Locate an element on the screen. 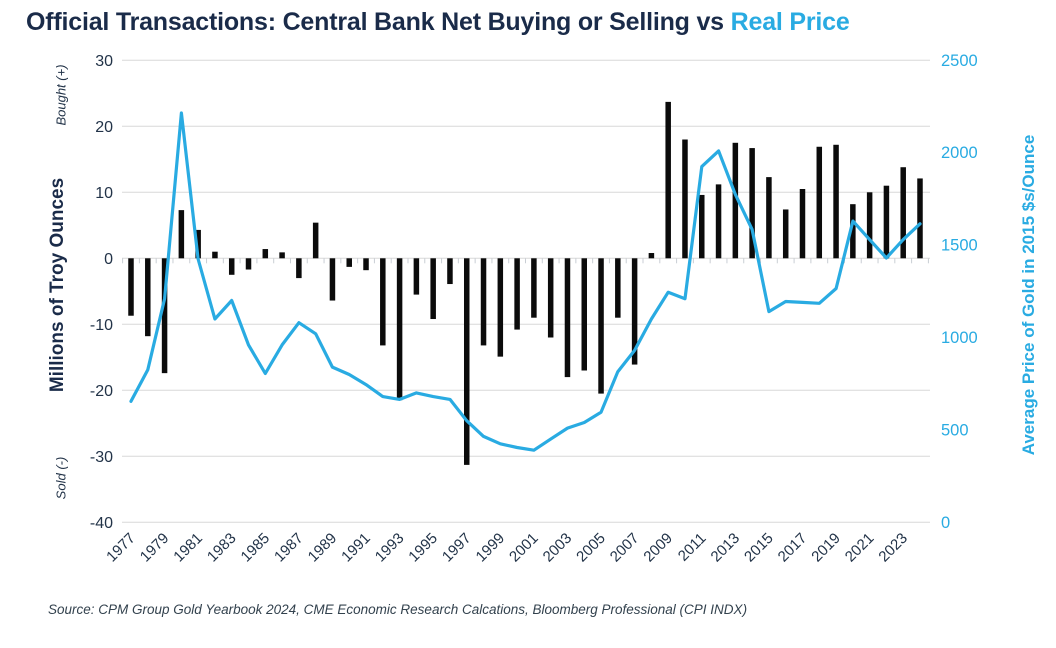  left-axis-tick-label: -30 is located at coordinates (101, 457).